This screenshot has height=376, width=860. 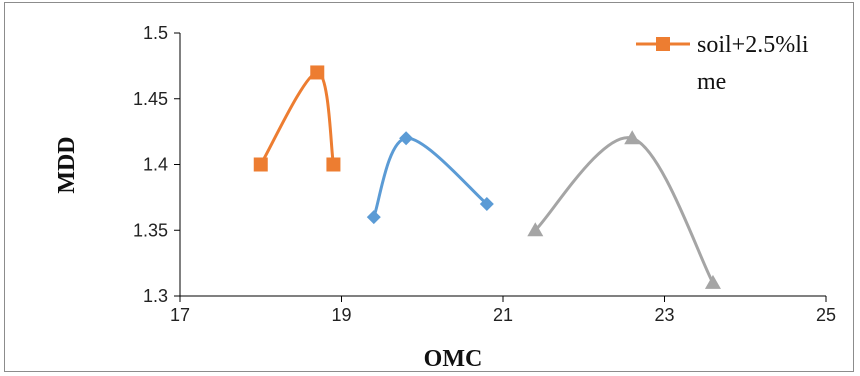 What do you see at coordinates (150, 230) in the screenshot?
I see `y-tick-label: 1.35` at bounding box center [150, 230].